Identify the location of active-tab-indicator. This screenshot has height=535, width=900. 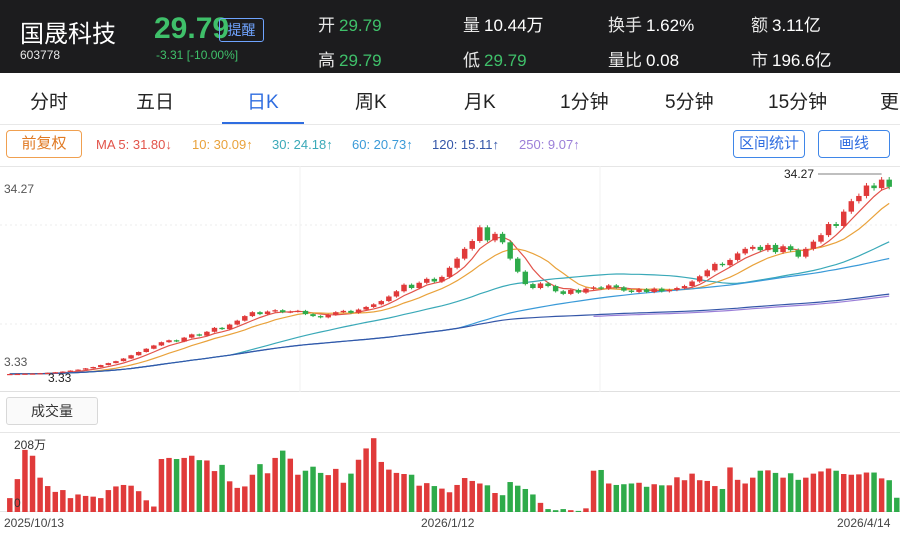
(263, 123).